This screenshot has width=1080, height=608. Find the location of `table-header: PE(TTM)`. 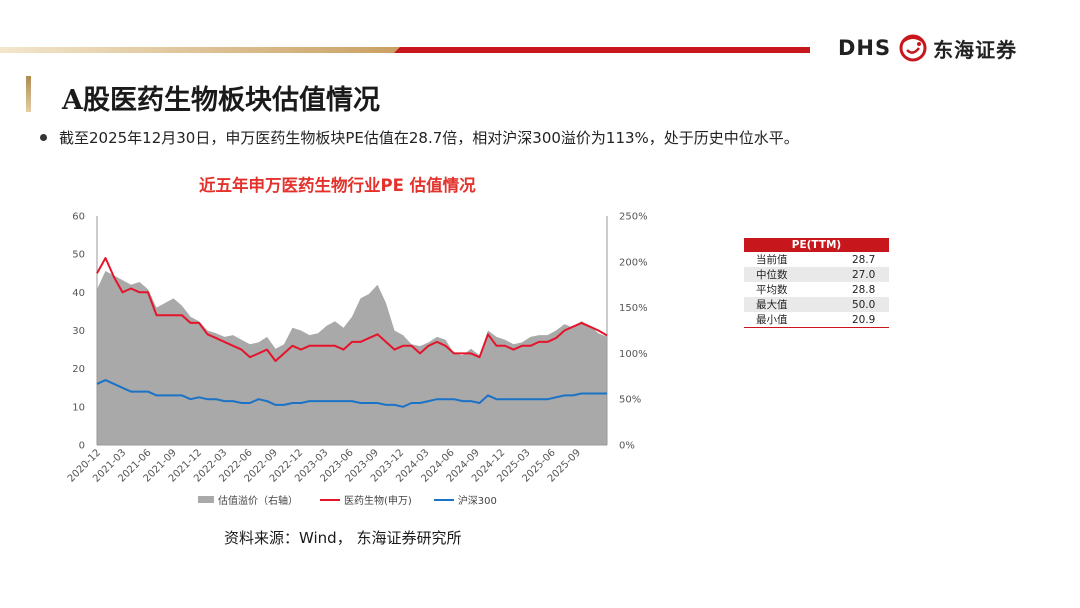

table-header: PE(TTM) is located at coordinates (816, 245).